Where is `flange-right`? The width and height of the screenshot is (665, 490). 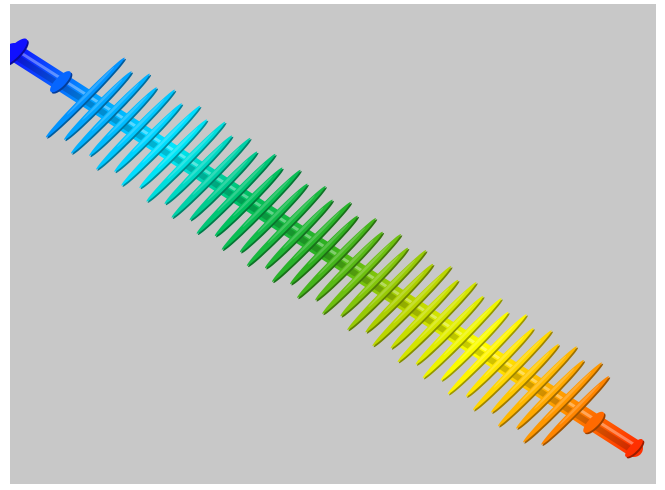
flange-right is located at coordinates (594, 423).